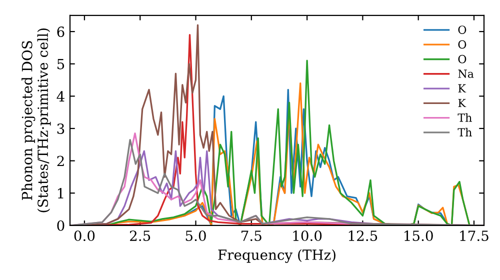 Image resolution: width=500 pixels, height=280 pixels. Describe the element at coordinates (252, 236) in the screenshot. I see `x-tick-label: 7.5` at that location.